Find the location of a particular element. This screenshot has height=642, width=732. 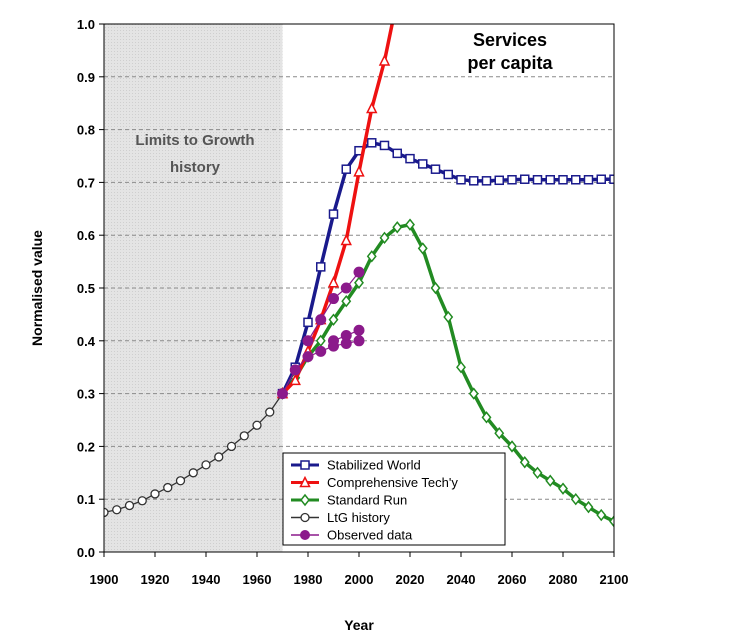

series-observed-data is located at coordinates (321, 333).